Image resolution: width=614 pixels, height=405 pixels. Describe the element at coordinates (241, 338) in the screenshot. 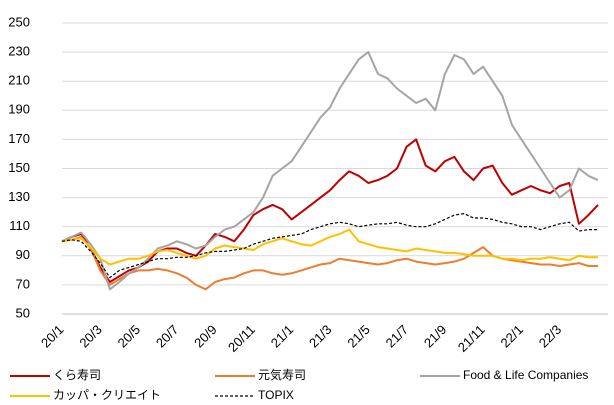

I see `x-tick-label: 20/11` at that location.